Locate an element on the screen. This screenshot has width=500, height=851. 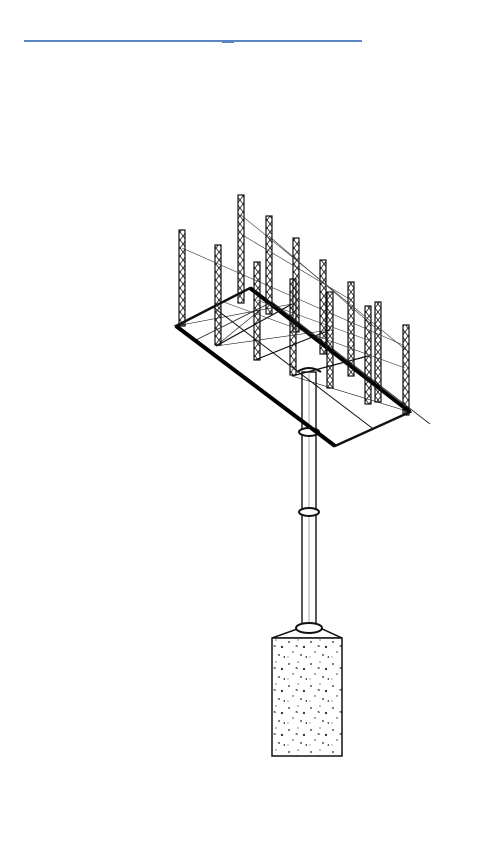
lattice-columns is located at coordinates (294, 305).